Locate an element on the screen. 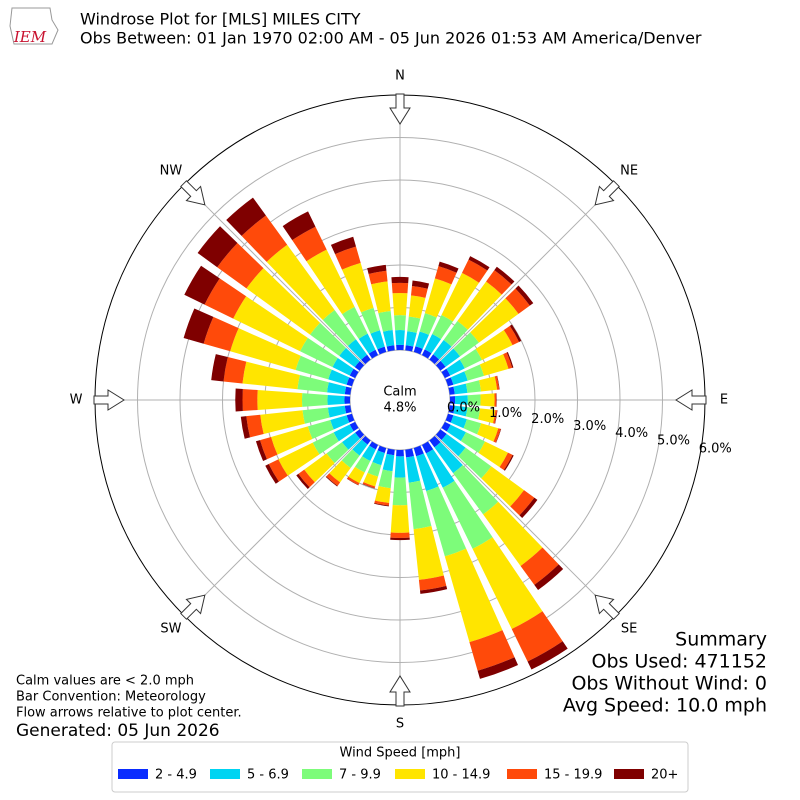 The image size is (800, 800). r-tick-label: 2.0% is located at coordinates (547, 419).